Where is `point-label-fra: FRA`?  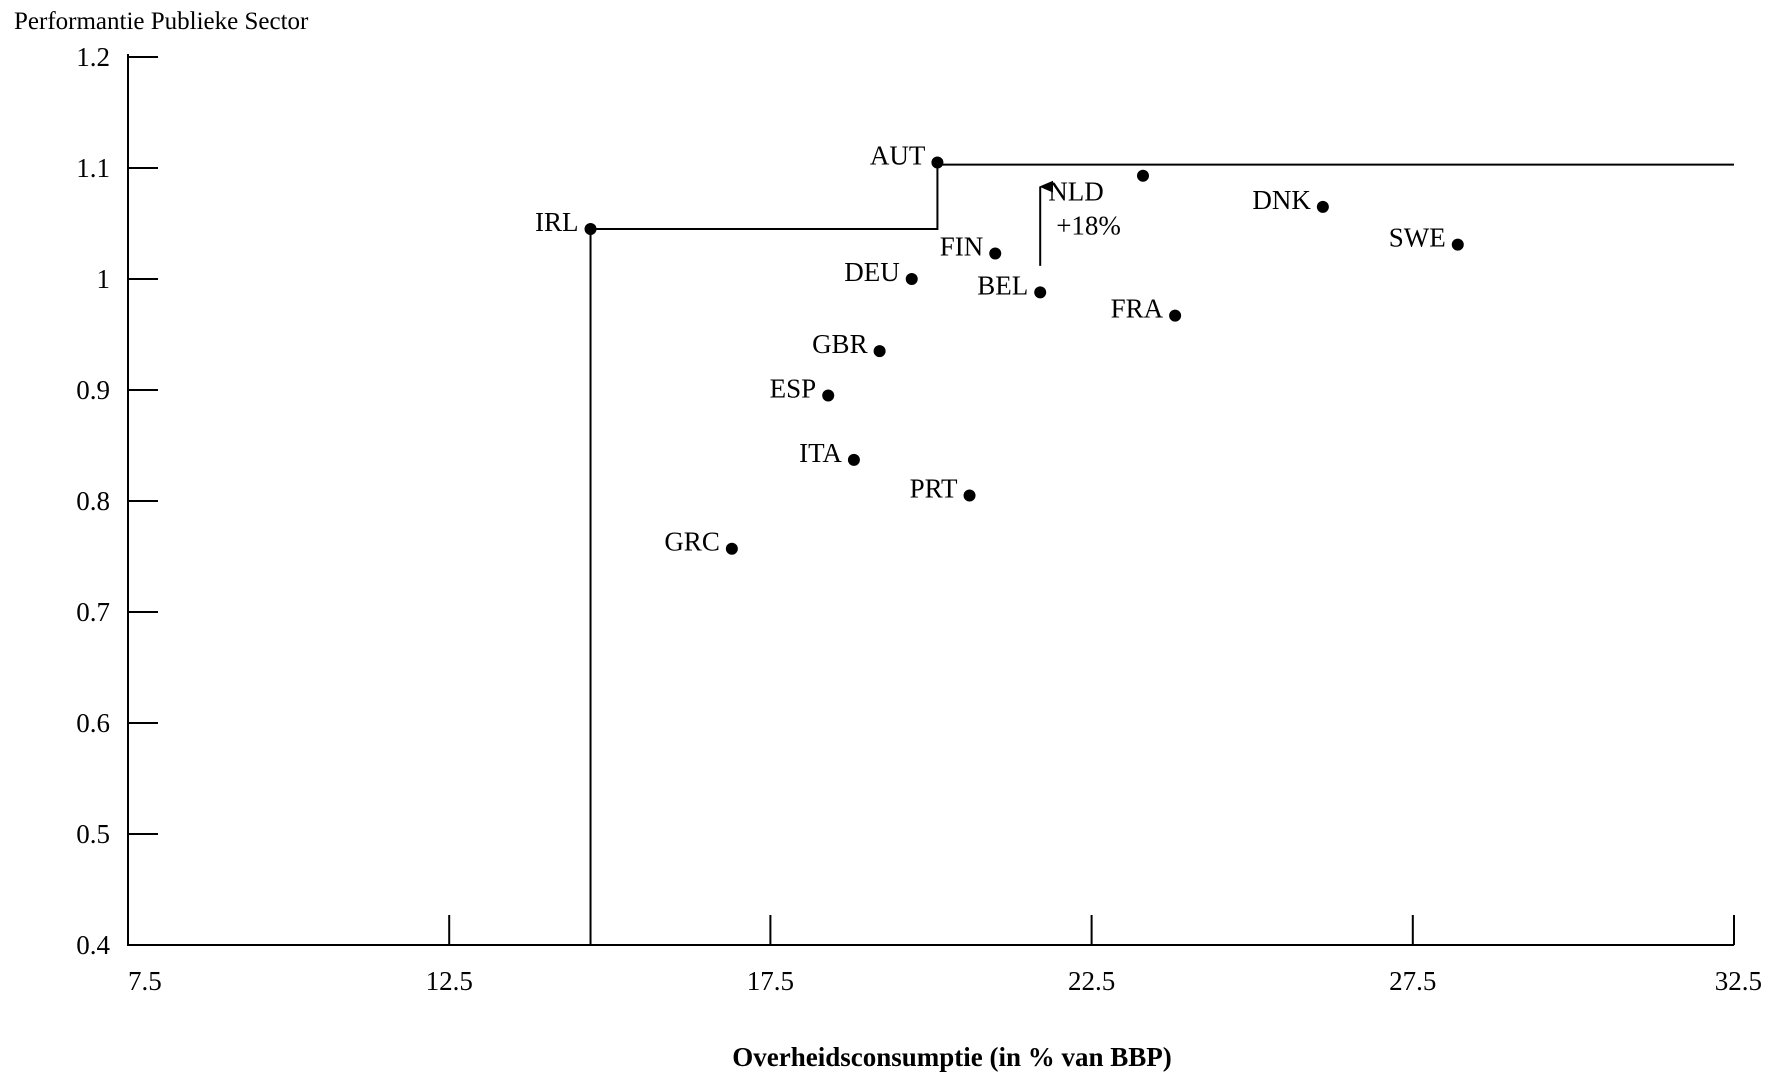
point-label-fra: FRA is located at coordinates (1137, 309).